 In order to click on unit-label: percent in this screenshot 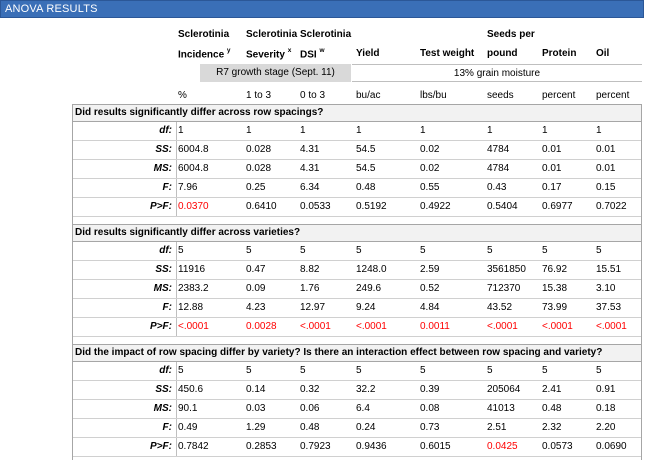, I will do `click(613, 95)`.